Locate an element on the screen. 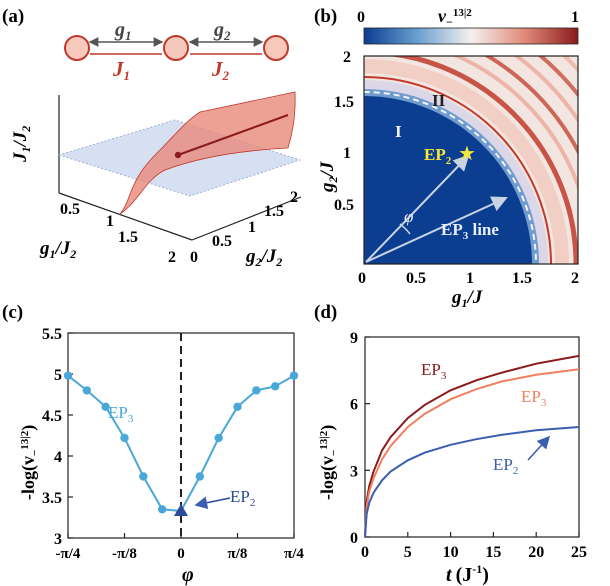 The height and width of the screenshot is (586, 610). heatmap-frame is located at coordinates (471, 160).